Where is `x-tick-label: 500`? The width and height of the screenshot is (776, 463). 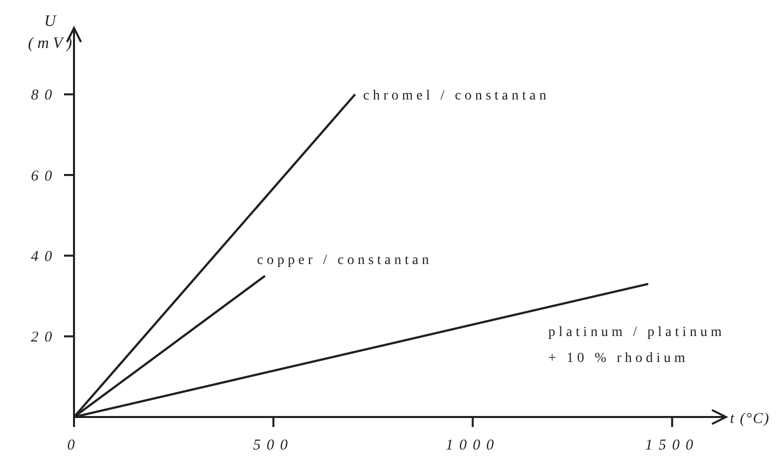 x-tick-label: 500 is located at coordinates (273, 446).